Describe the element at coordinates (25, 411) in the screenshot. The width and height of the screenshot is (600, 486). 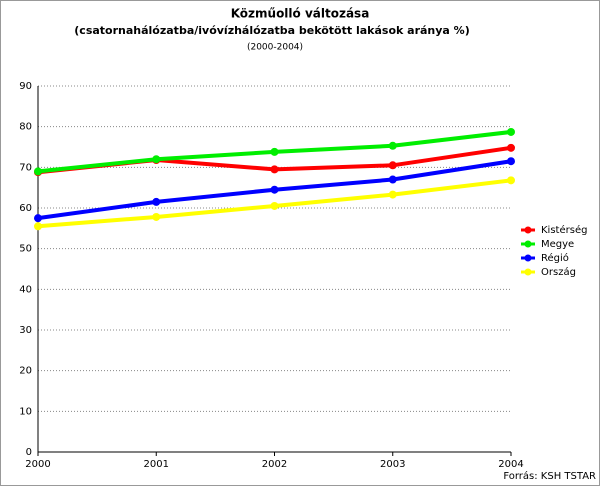
I see `y-tick-label: 10` at that location.